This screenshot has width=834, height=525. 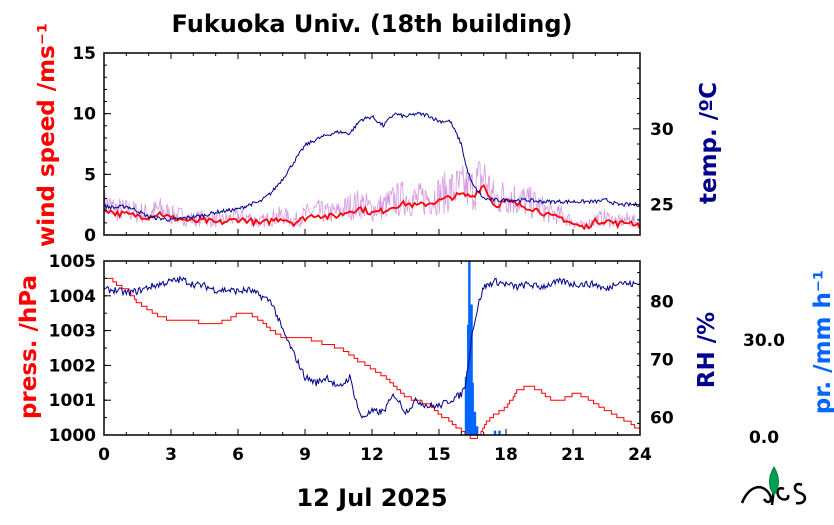 What do you see at coordinates (764, 438) in the screenshot?
I see `rain-tick-label: 0.0` at bounding box center [764, 438].